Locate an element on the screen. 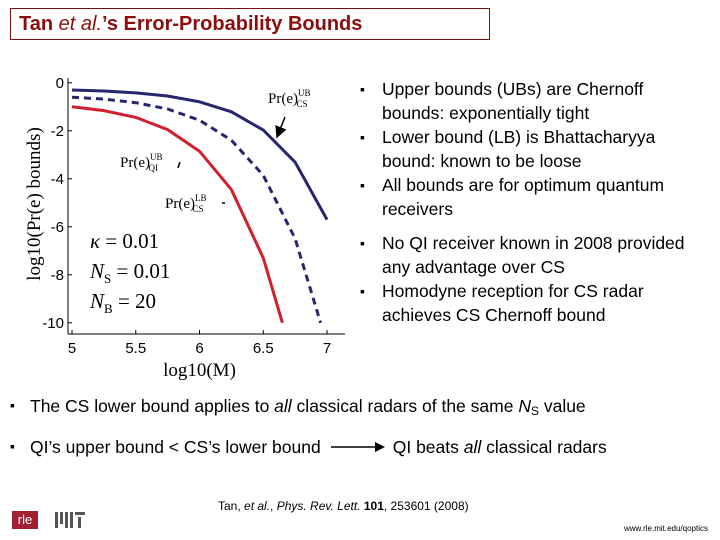  y-tick-label: -10 is located at coordinates (53, 323).